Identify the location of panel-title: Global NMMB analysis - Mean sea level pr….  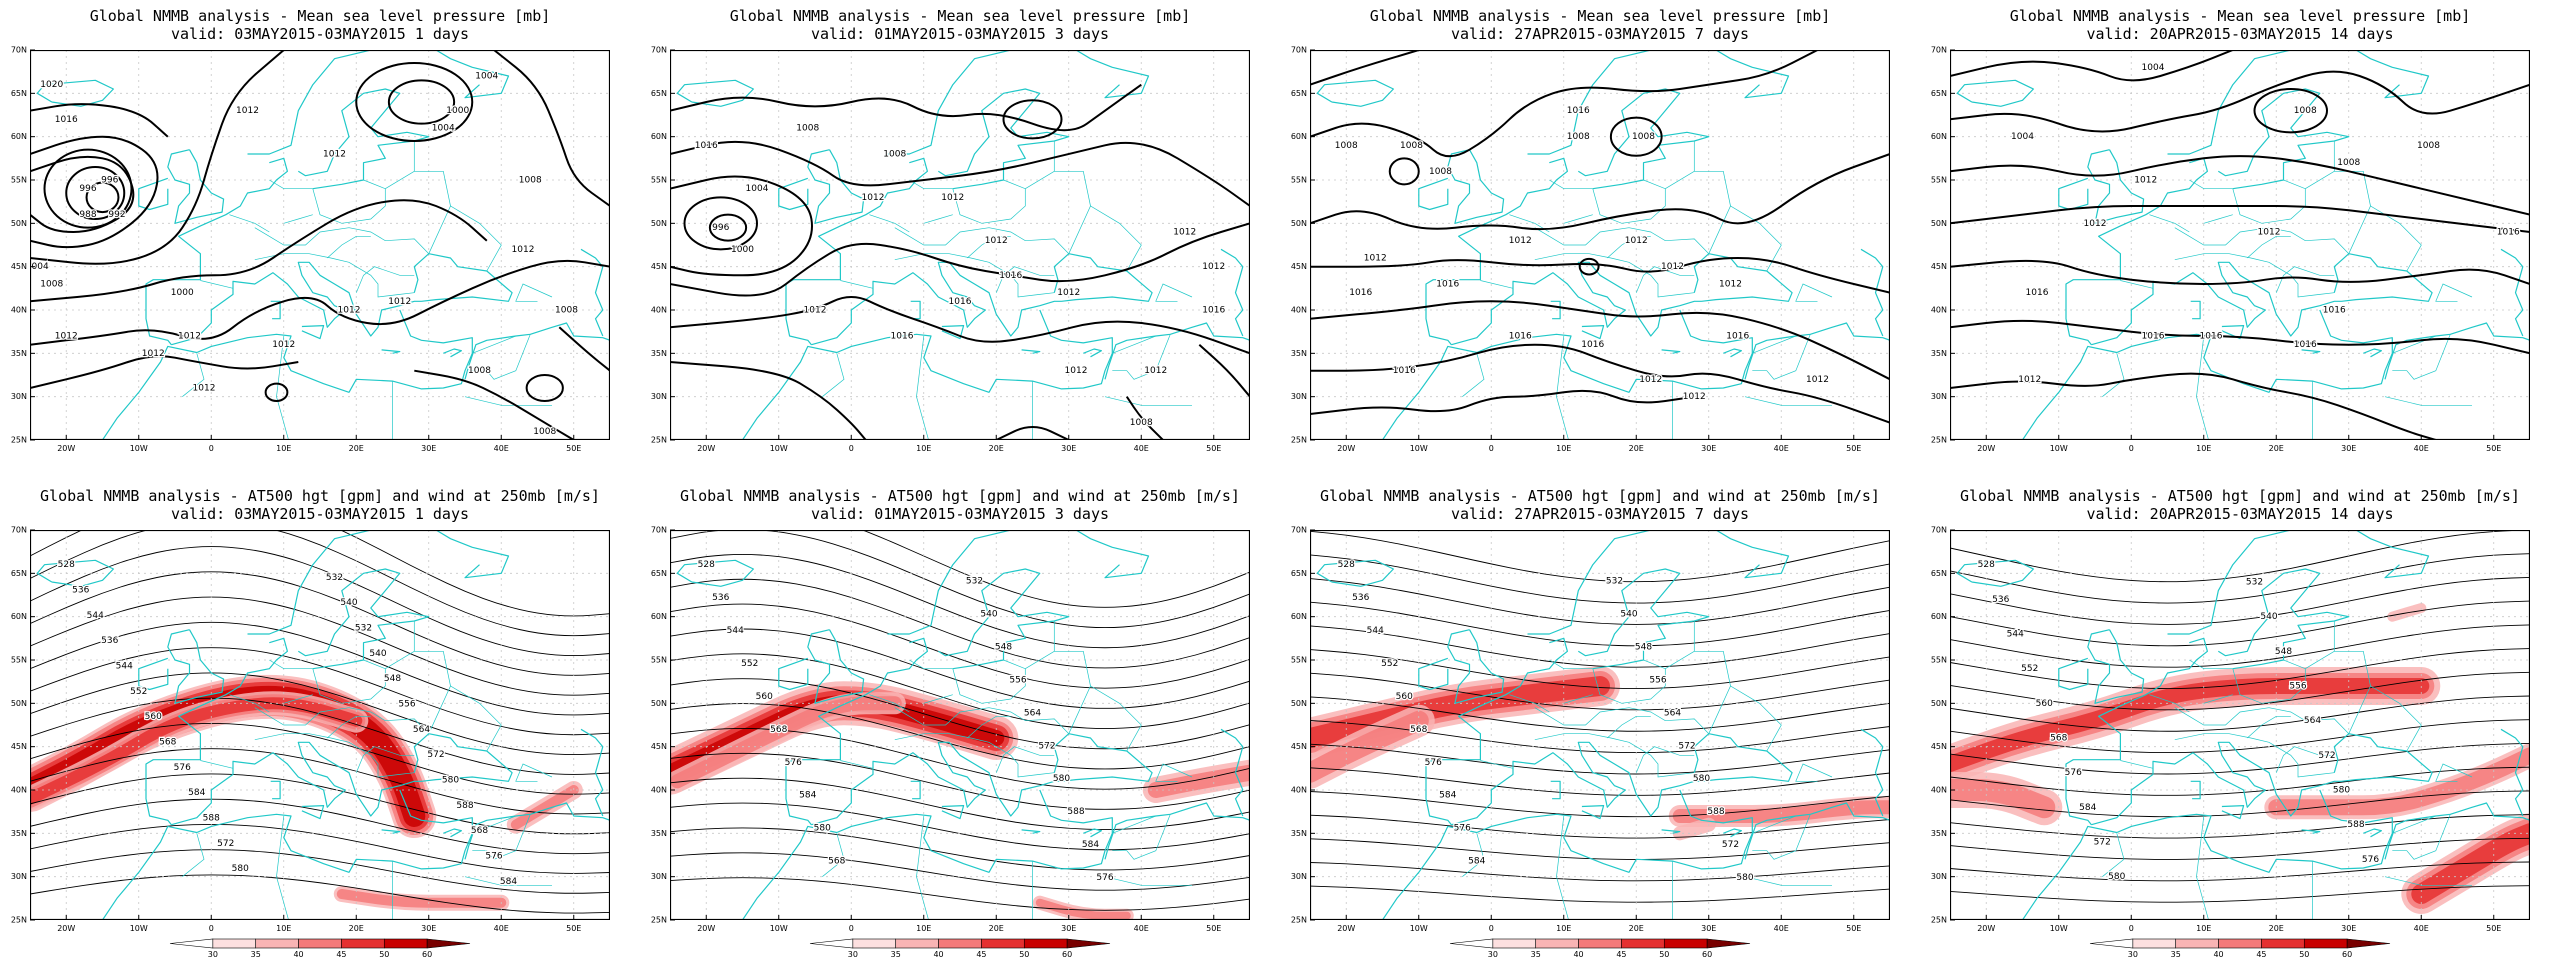
(960, 16).